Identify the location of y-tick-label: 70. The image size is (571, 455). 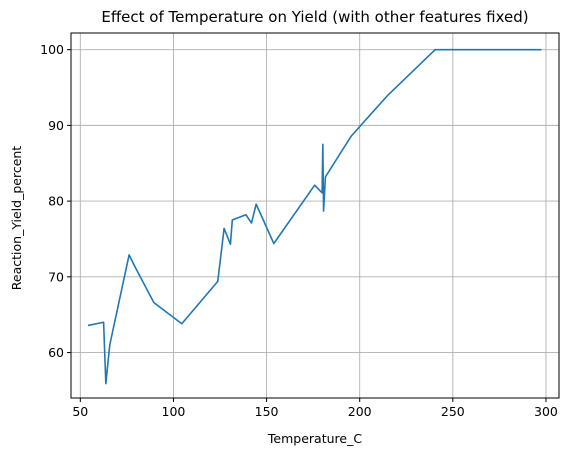
(56, 276).